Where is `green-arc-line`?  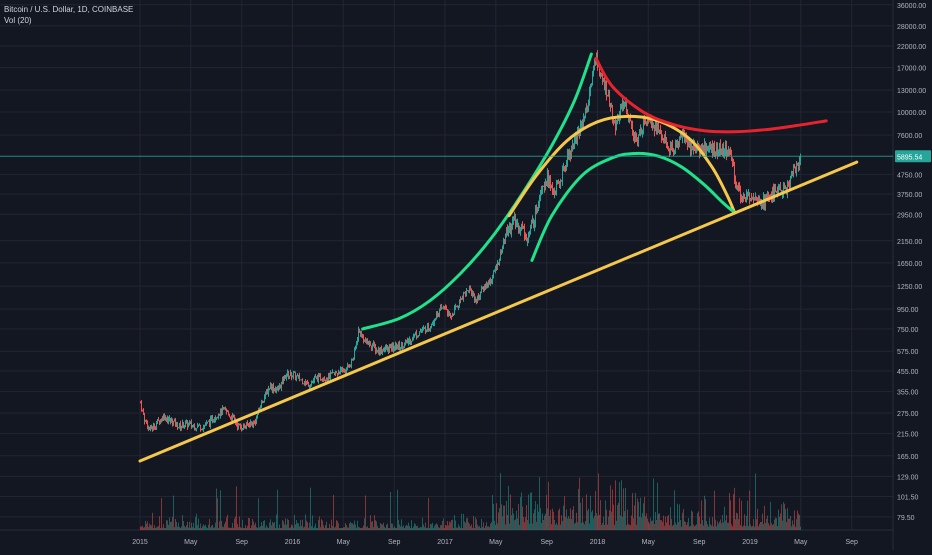 green-arc-line is located at coordinates (632, 206).